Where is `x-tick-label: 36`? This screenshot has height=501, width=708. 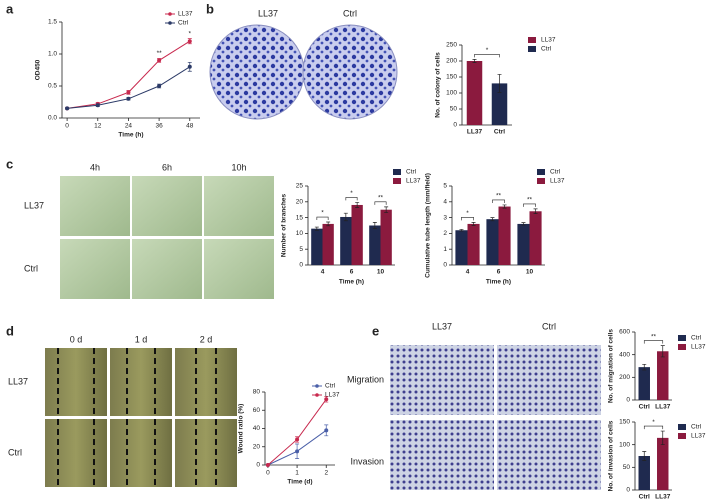 x-tick-label: 36 is located at coordinates (159, 126).